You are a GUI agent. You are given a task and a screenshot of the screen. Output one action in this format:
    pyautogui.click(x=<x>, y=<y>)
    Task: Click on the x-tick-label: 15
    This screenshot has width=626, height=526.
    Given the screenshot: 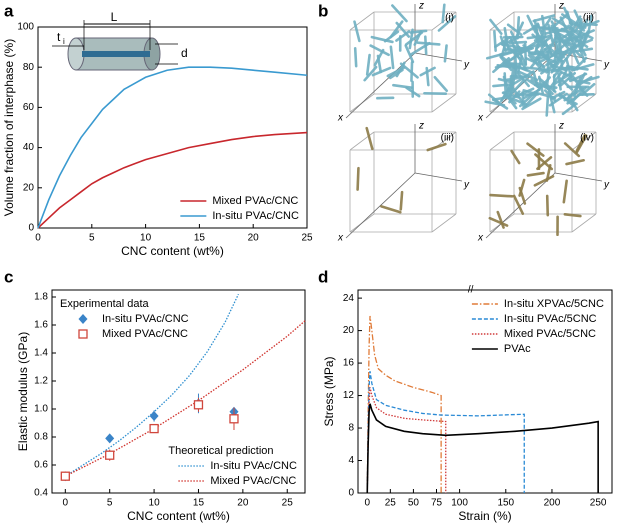 What is the action you would take?
    pyautogui.click(x=199, y=503)
    